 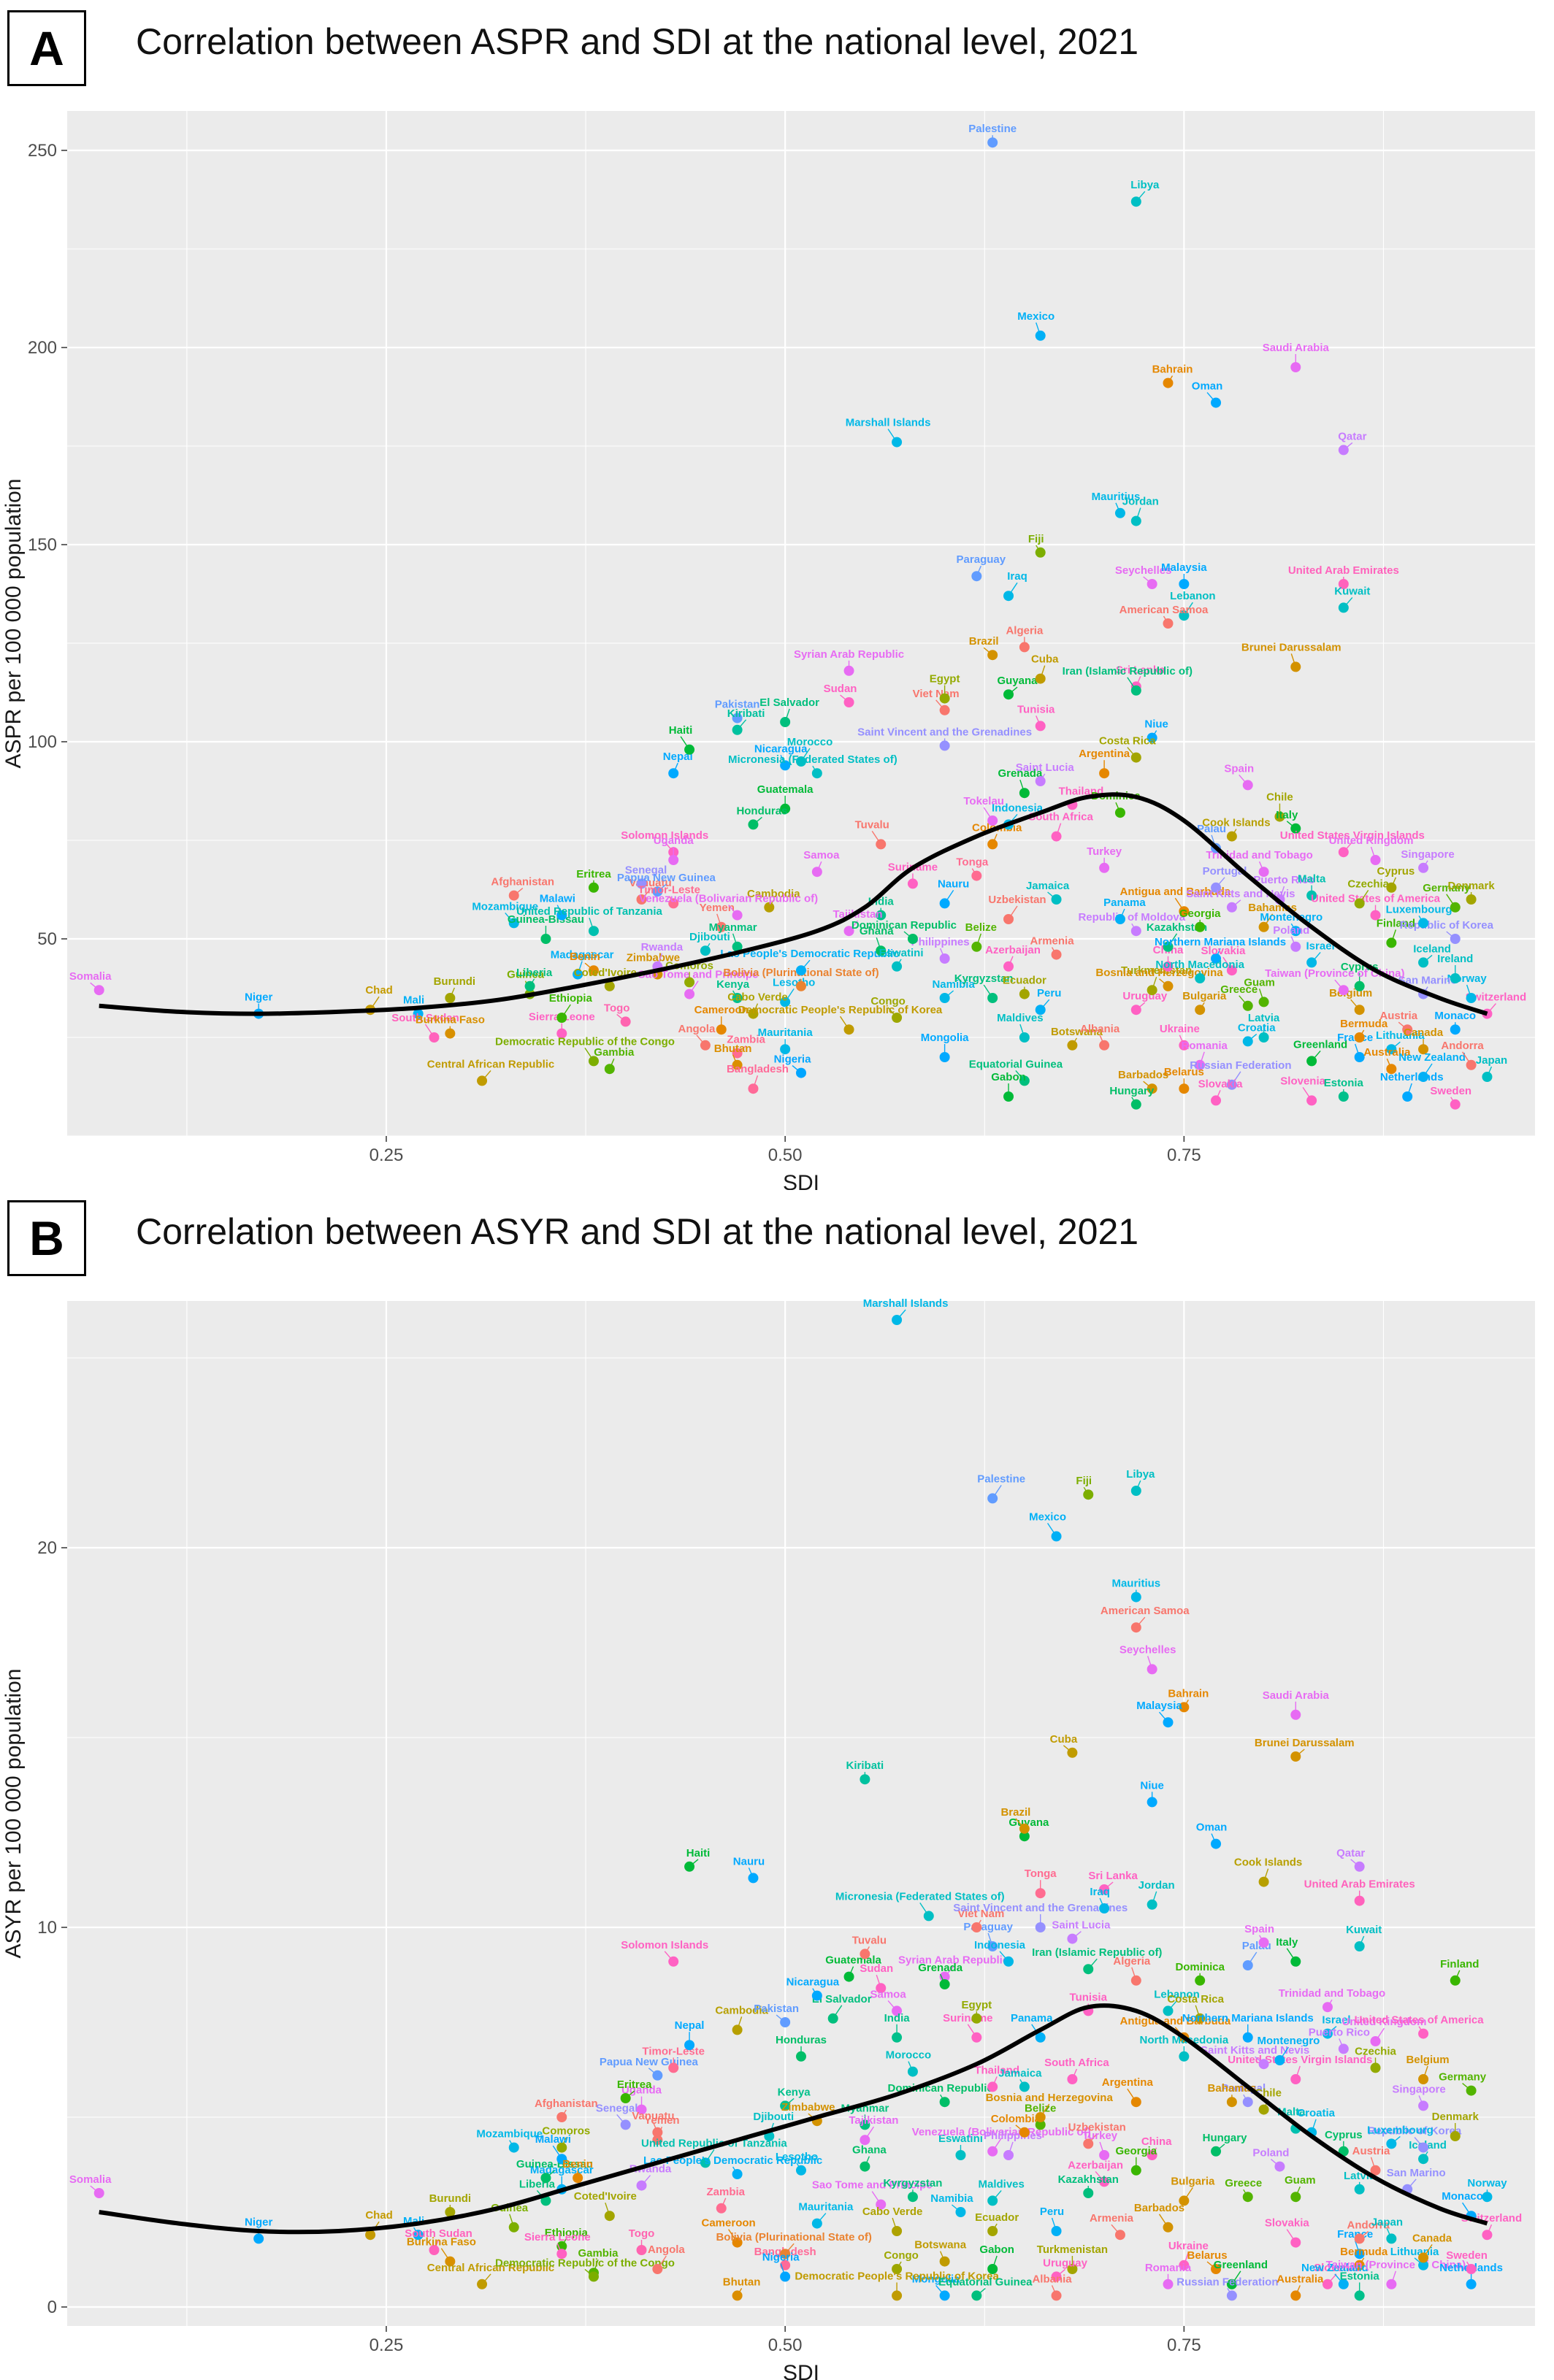 What do you see at coordinates (653, 2116) in the screenshot?
I see `point-label-vanuatu: Vanuatu` at bounding box center [653, 2116].